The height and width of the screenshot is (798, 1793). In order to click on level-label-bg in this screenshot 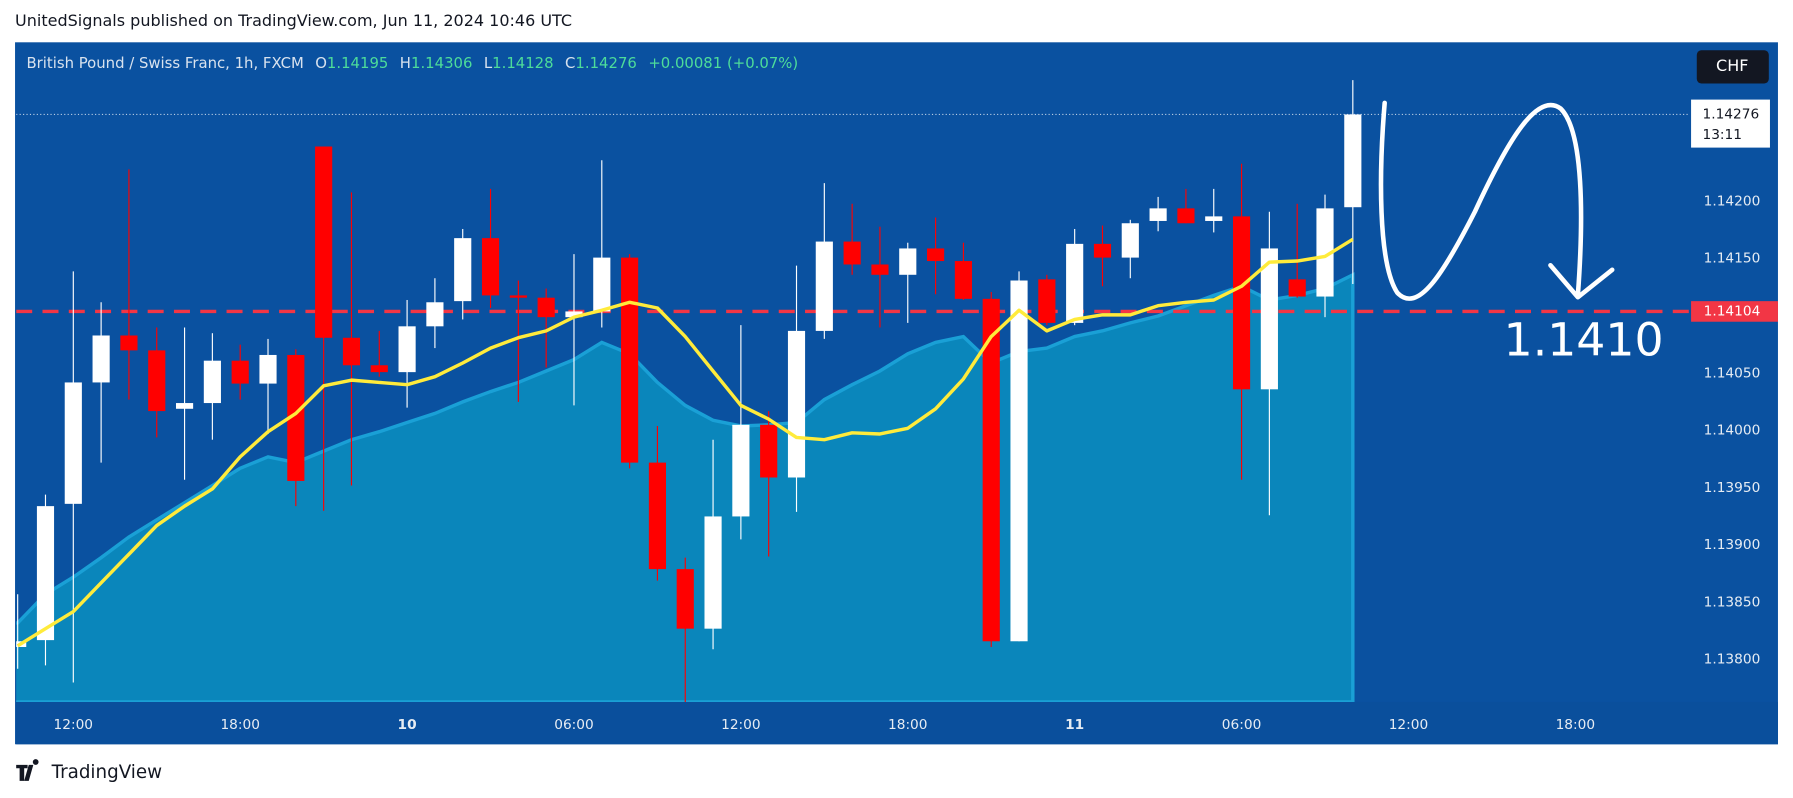, I will do `click(1734, 311)`.